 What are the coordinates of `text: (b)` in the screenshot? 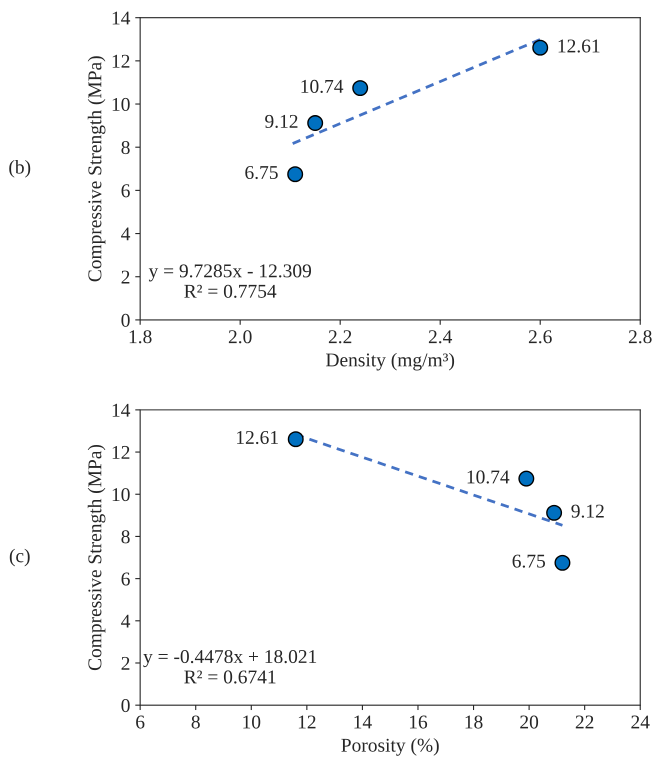 It's located at (19, 169).